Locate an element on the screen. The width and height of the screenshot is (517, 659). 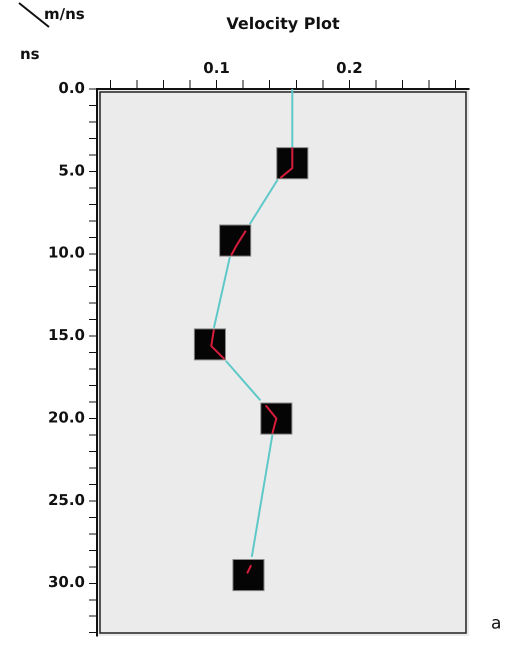
x-tick-label: 0.1 is located at coordinates (216, 67).